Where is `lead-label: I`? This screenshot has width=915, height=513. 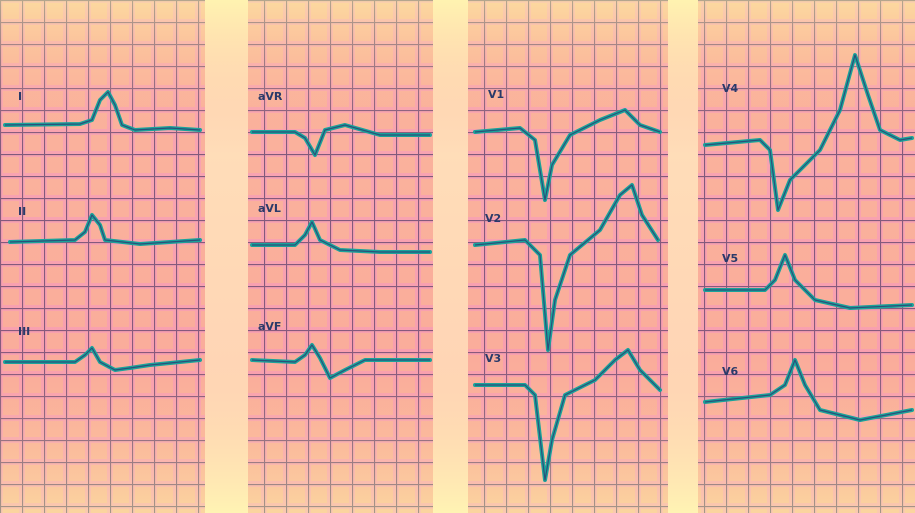
lead-label: I is located at coordinates (20, 96).